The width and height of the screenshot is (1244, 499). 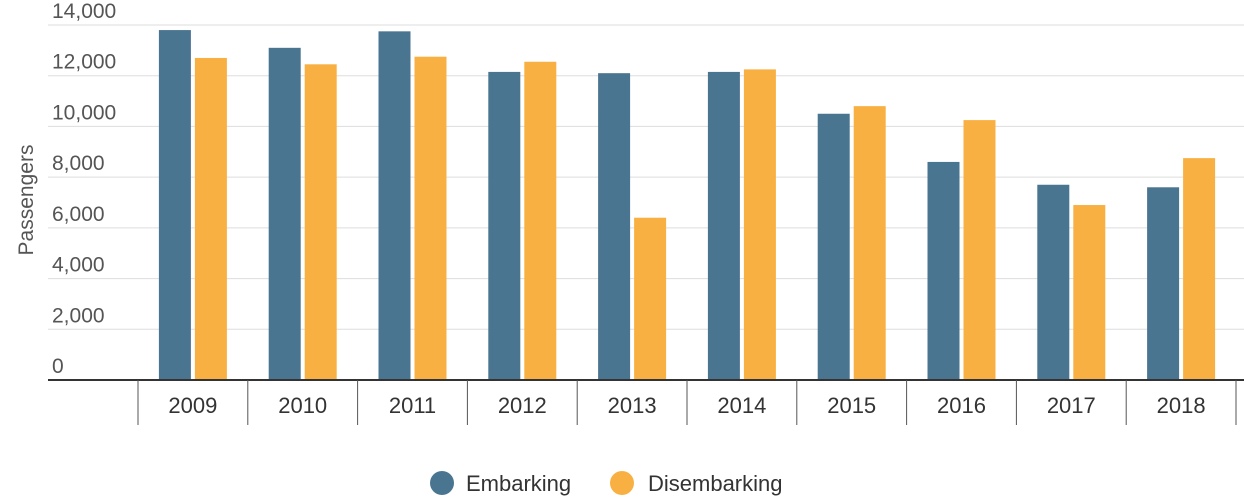 I want to click on x-tick-label: 2009, so click(x=192, y=405).